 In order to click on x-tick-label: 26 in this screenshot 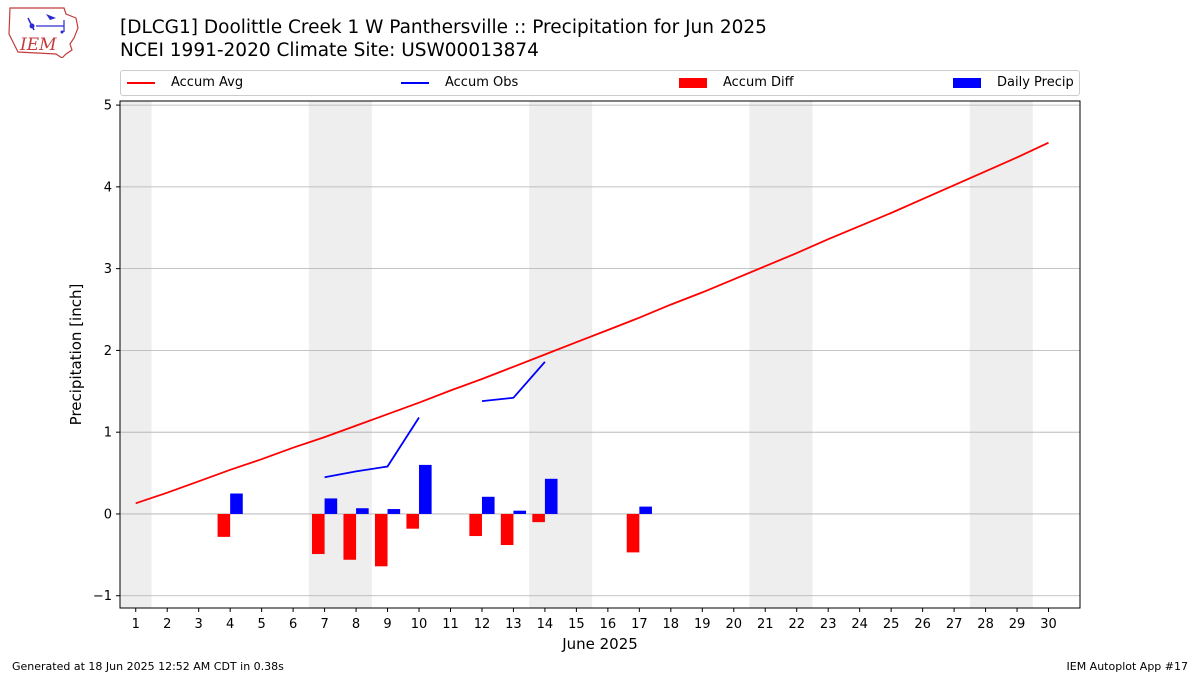, I will do `click(922, 624)`.